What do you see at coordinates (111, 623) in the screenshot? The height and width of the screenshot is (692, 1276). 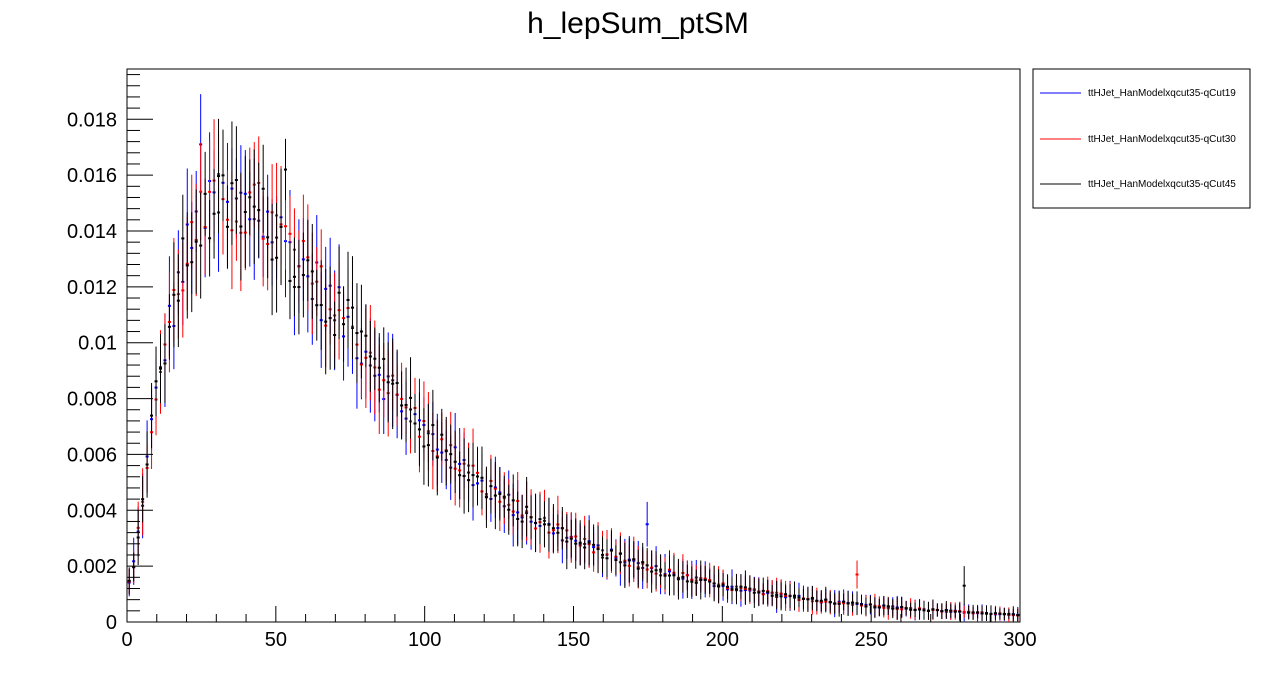 I see `y-tick-label: 0` at bounding box center [111, 623].